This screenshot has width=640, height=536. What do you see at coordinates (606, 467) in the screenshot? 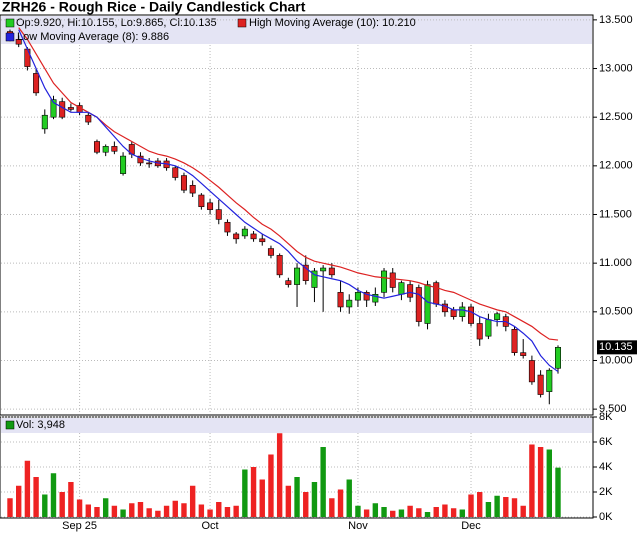
I see `y-tick-label: 4K` at bounding box center [606, 467].